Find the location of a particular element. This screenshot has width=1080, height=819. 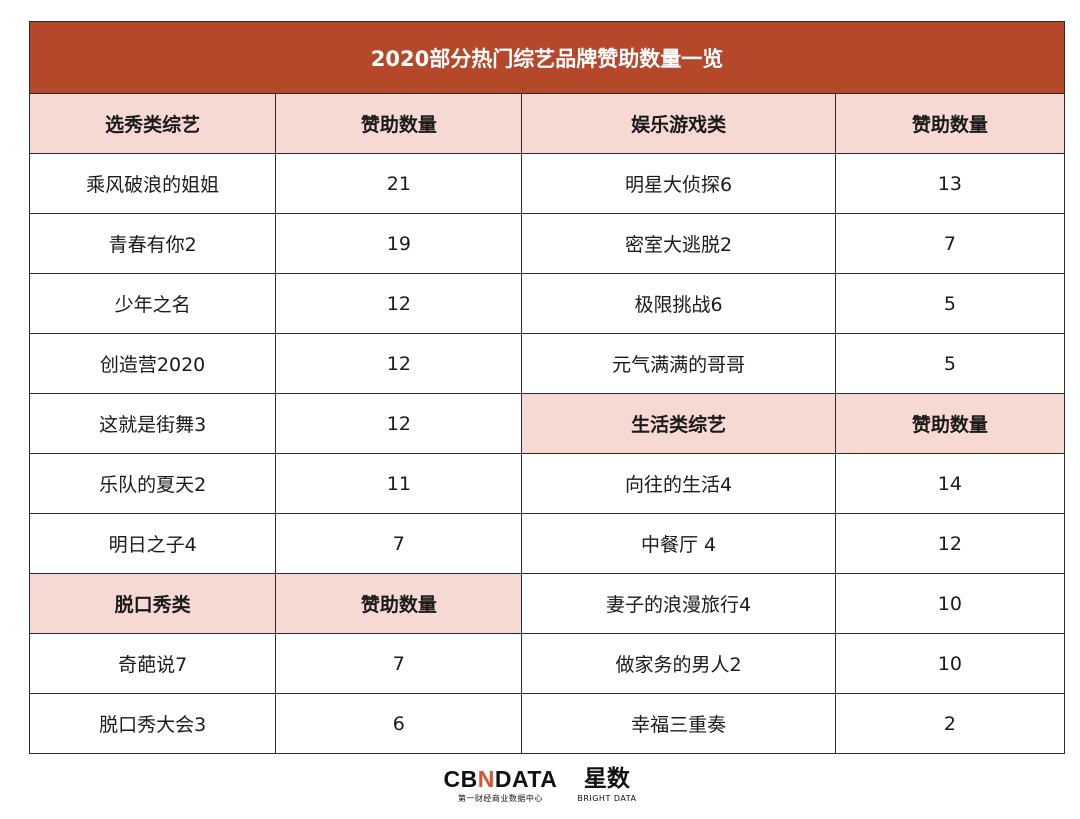

table-row: 明日之子4 7 中餐厅 4 12 is located at coordinates (547, 543).